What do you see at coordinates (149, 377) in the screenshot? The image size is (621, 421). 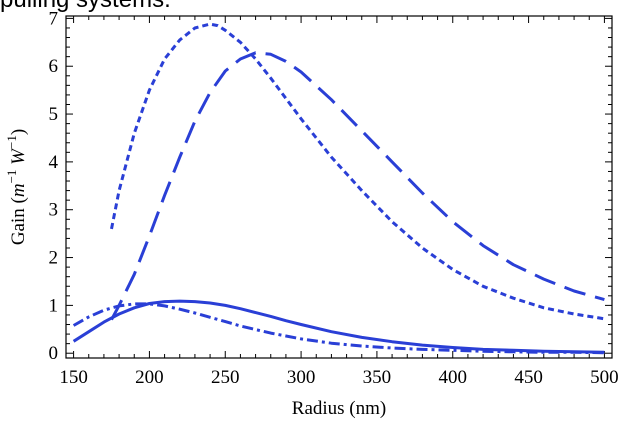 I see `x-tick-label: 200` at bounding box center [149, 377].